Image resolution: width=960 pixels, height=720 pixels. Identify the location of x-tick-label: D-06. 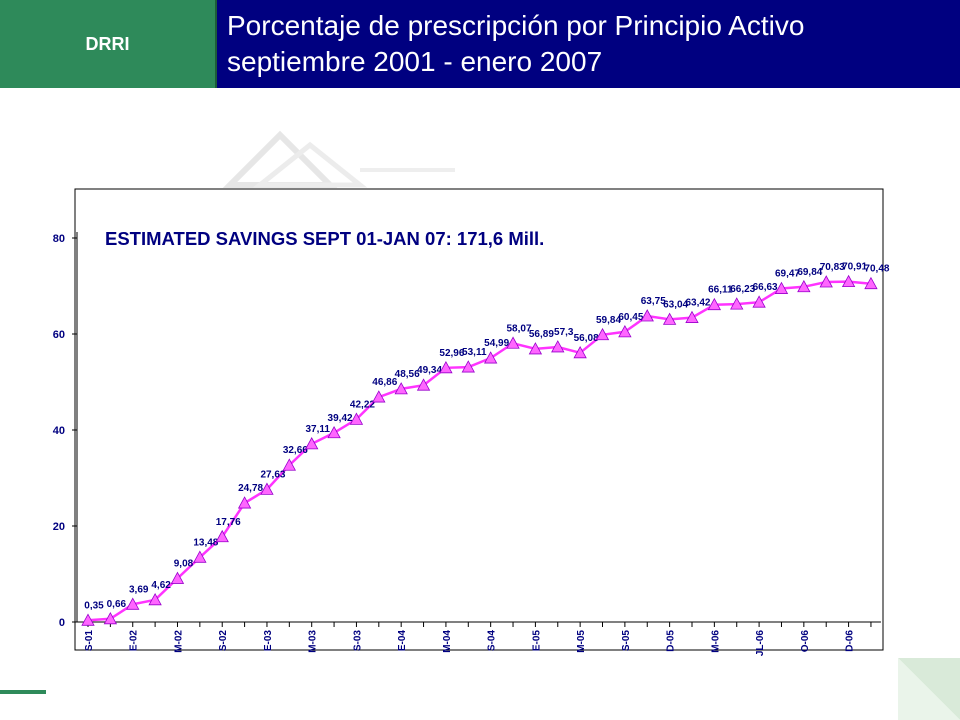
(850, 641).